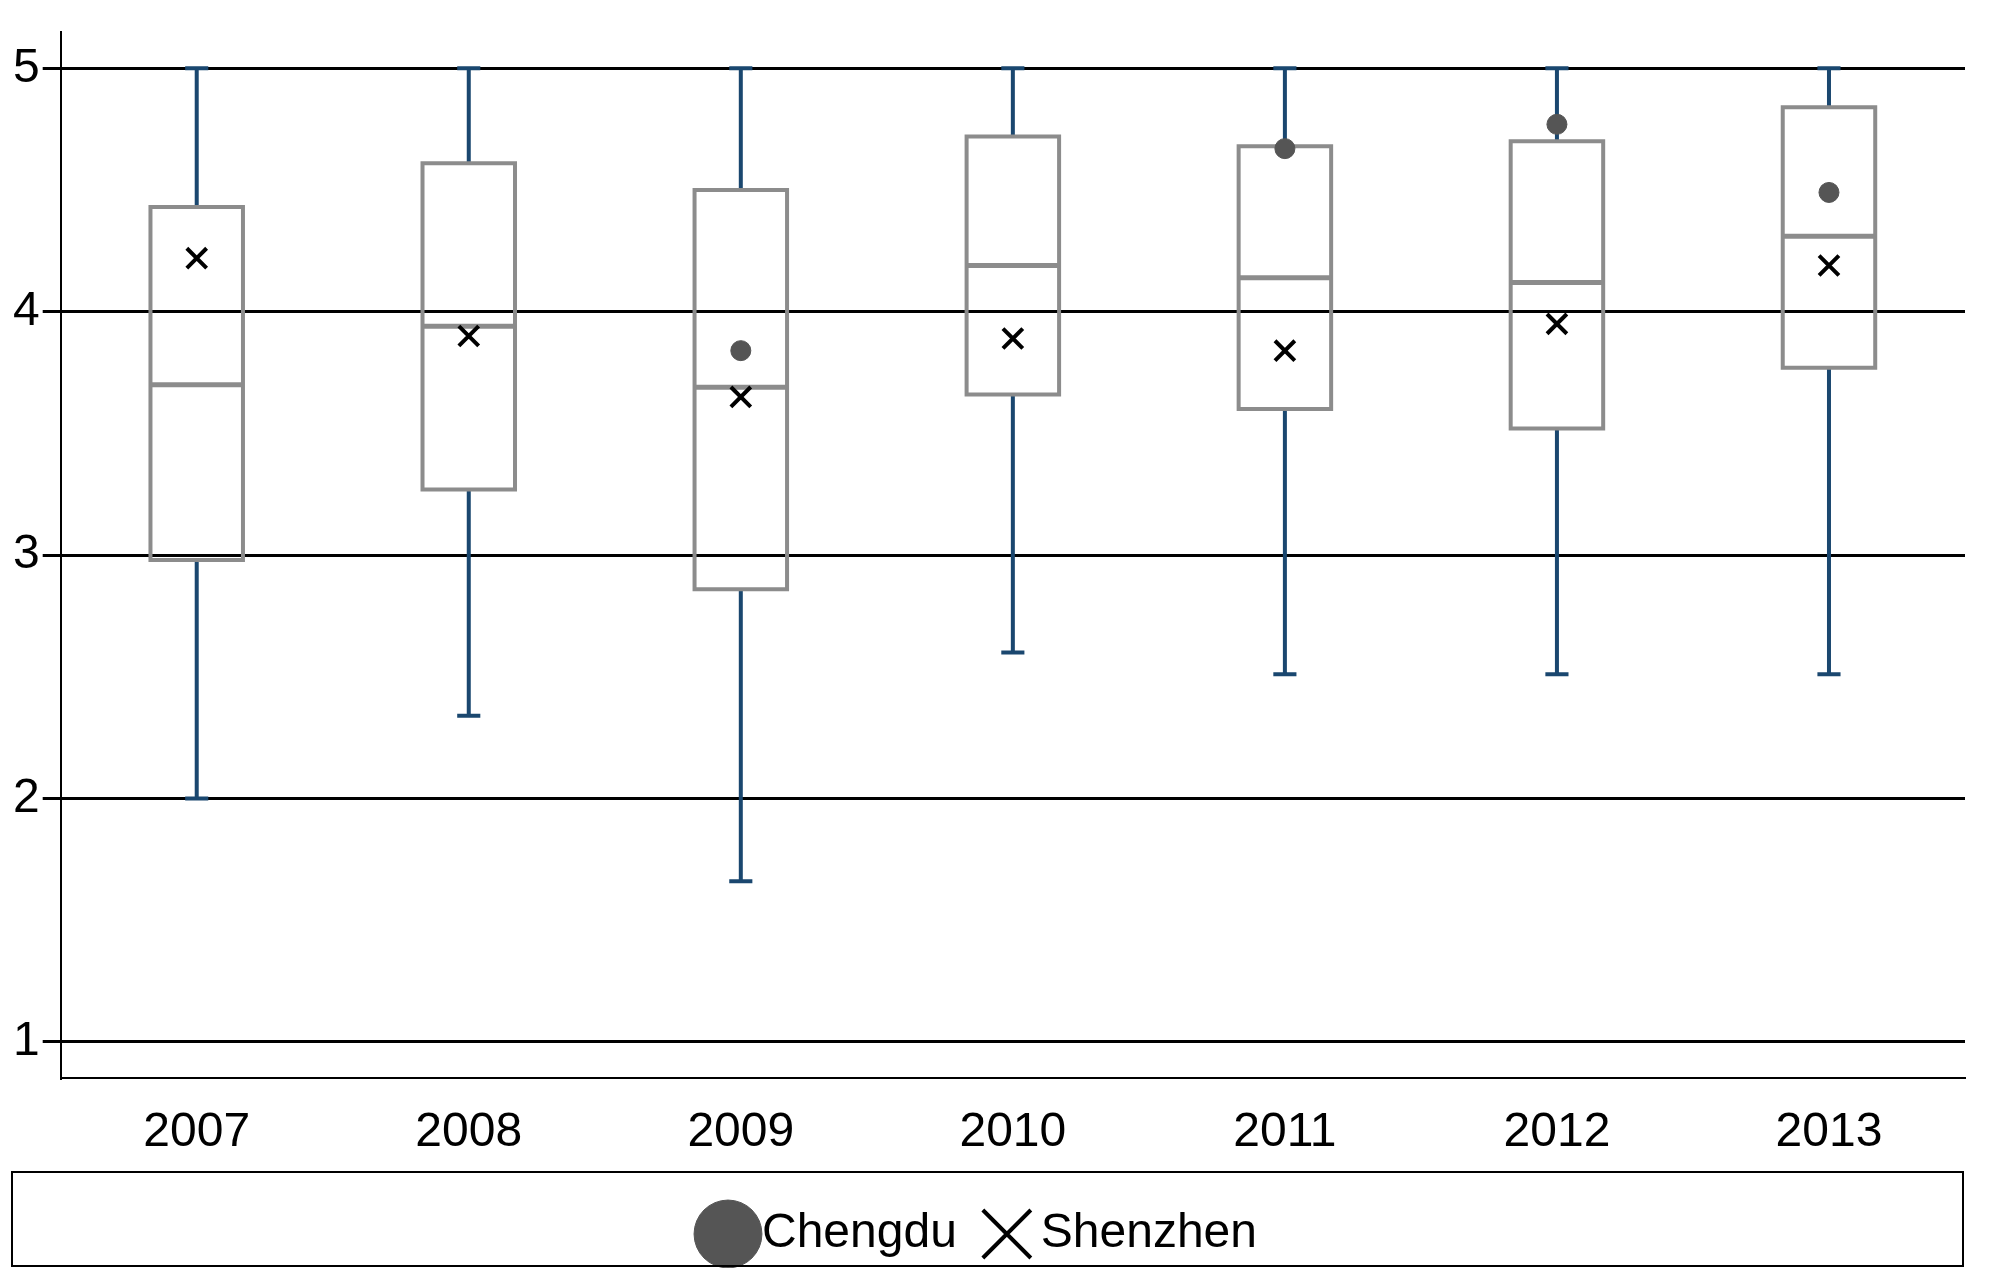 This screenshot has height=1288, width=2005. Describe the element at coordinates (1149, 1231) in the screenshot. I see `legend-label: Shenzhen` at that location.